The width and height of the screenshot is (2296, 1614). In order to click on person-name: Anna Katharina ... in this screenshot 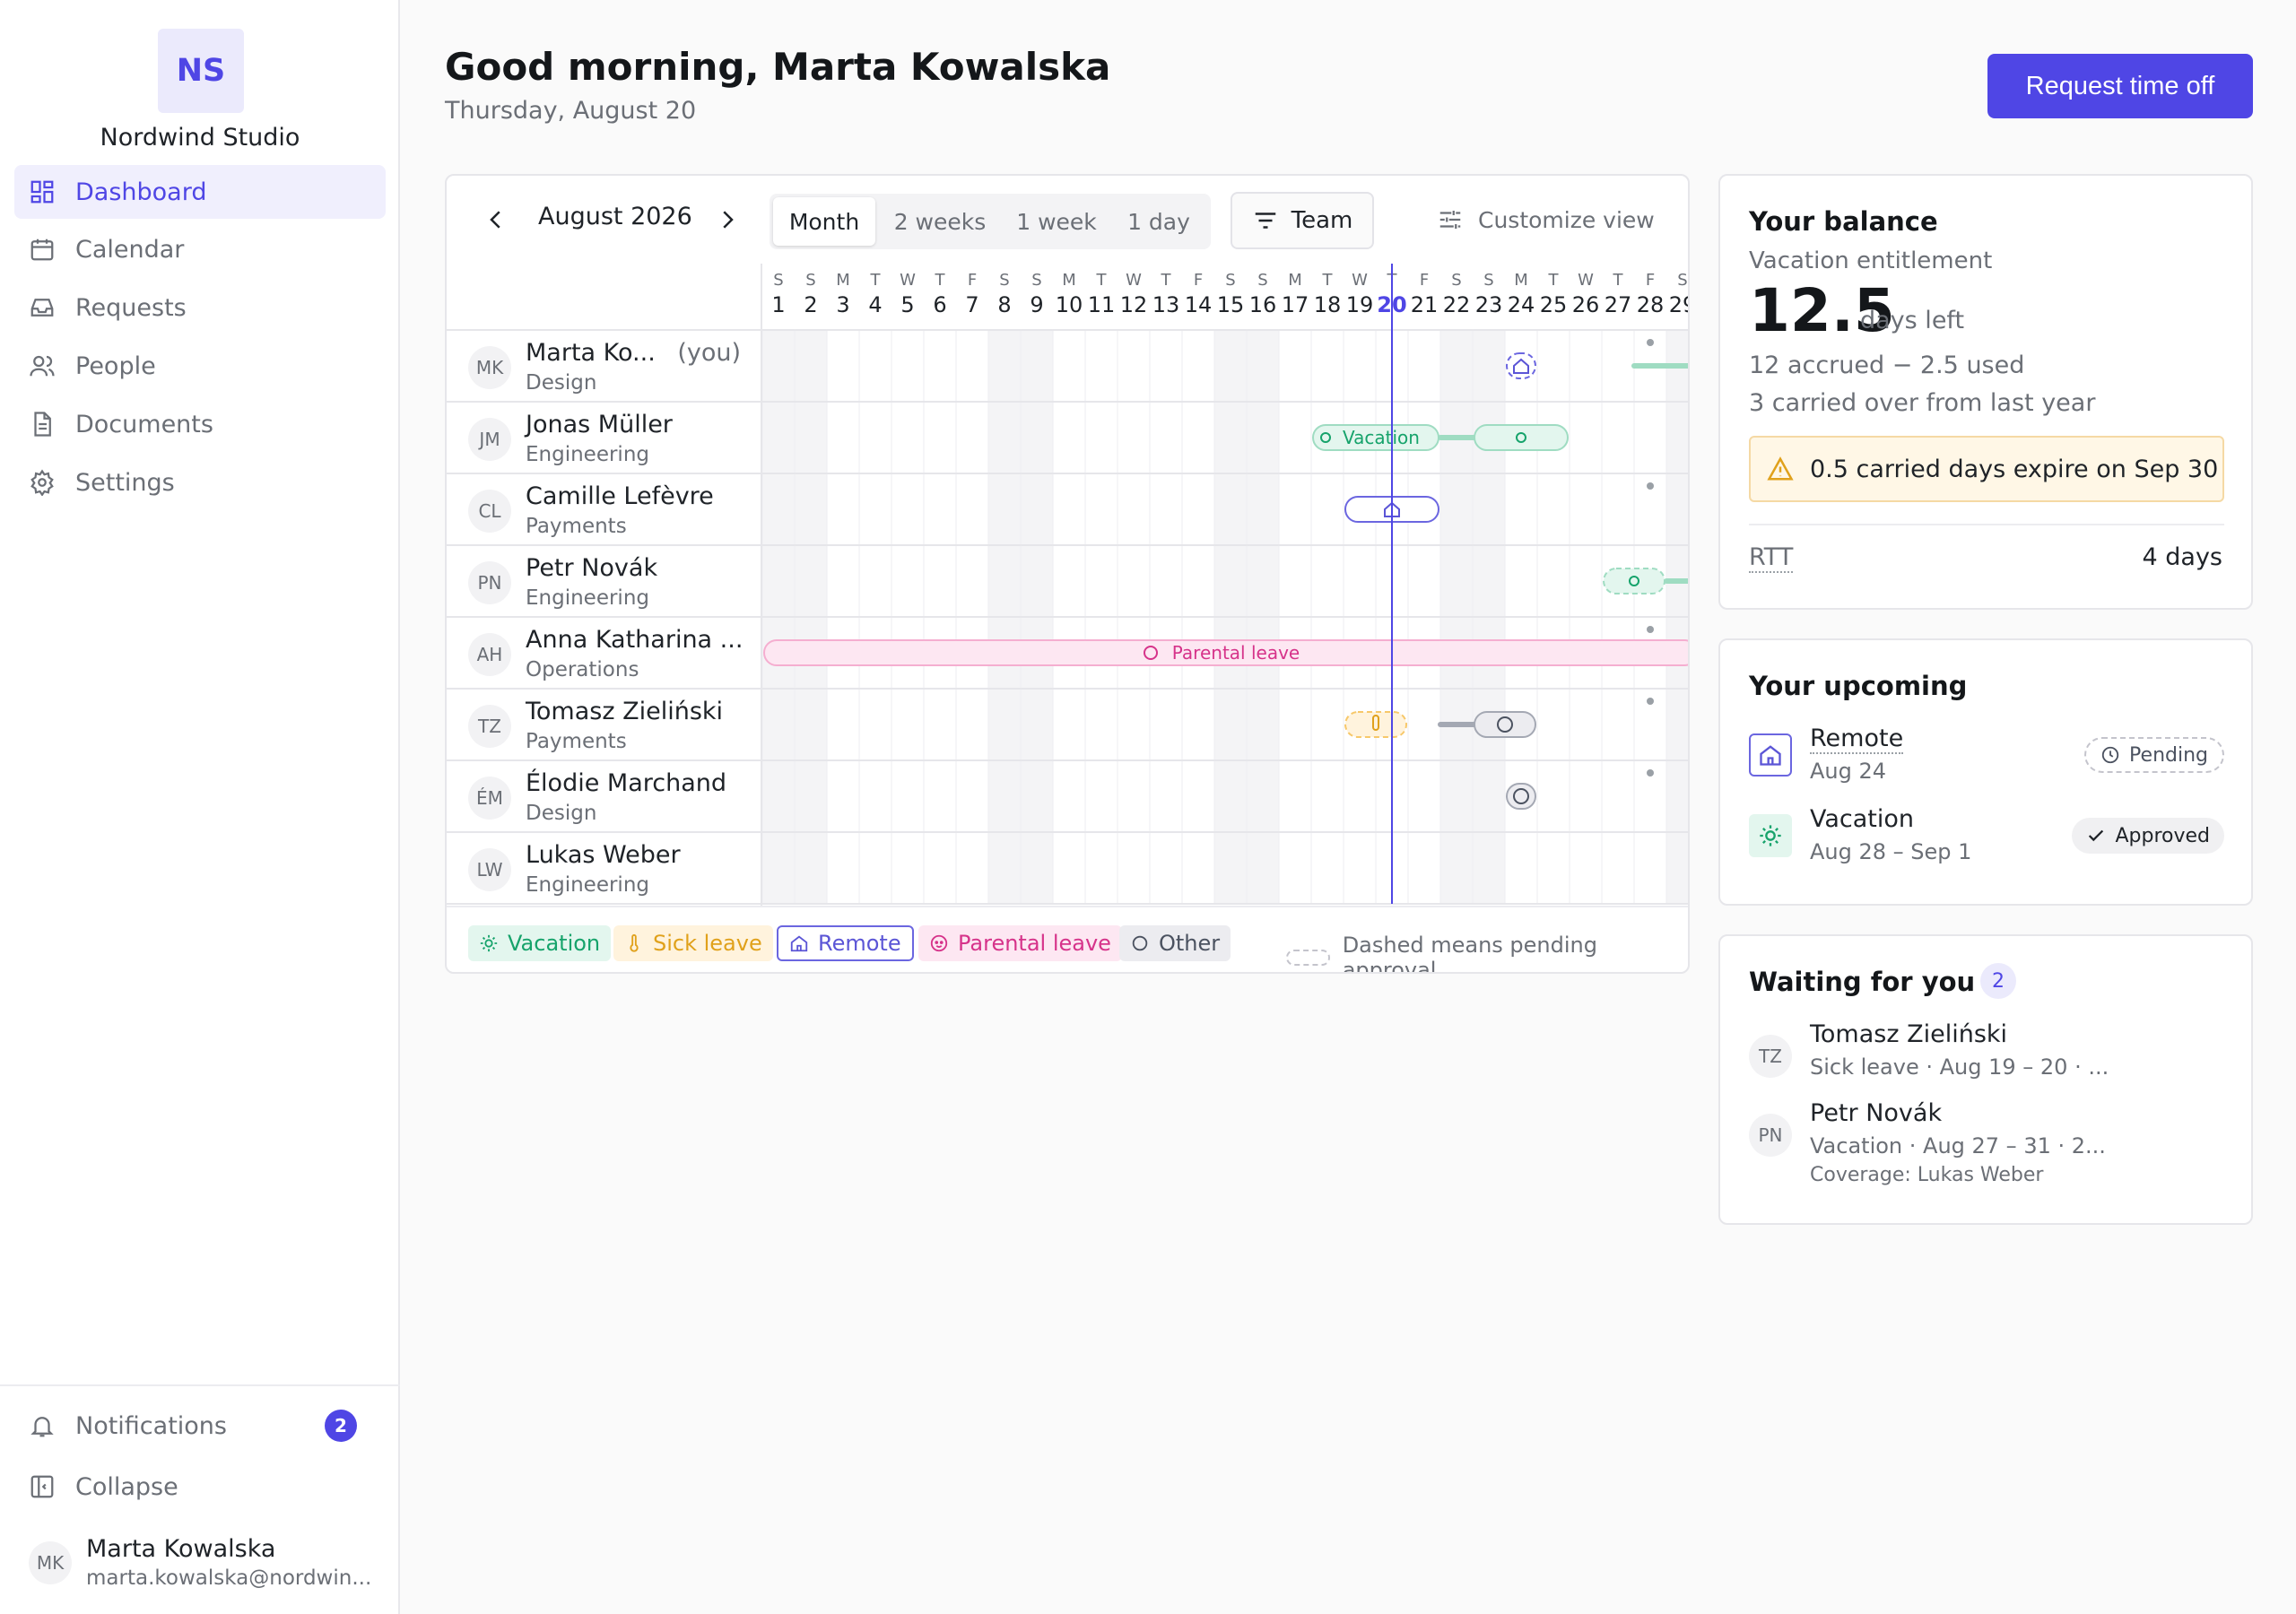, I will do `click(635, 640)`.